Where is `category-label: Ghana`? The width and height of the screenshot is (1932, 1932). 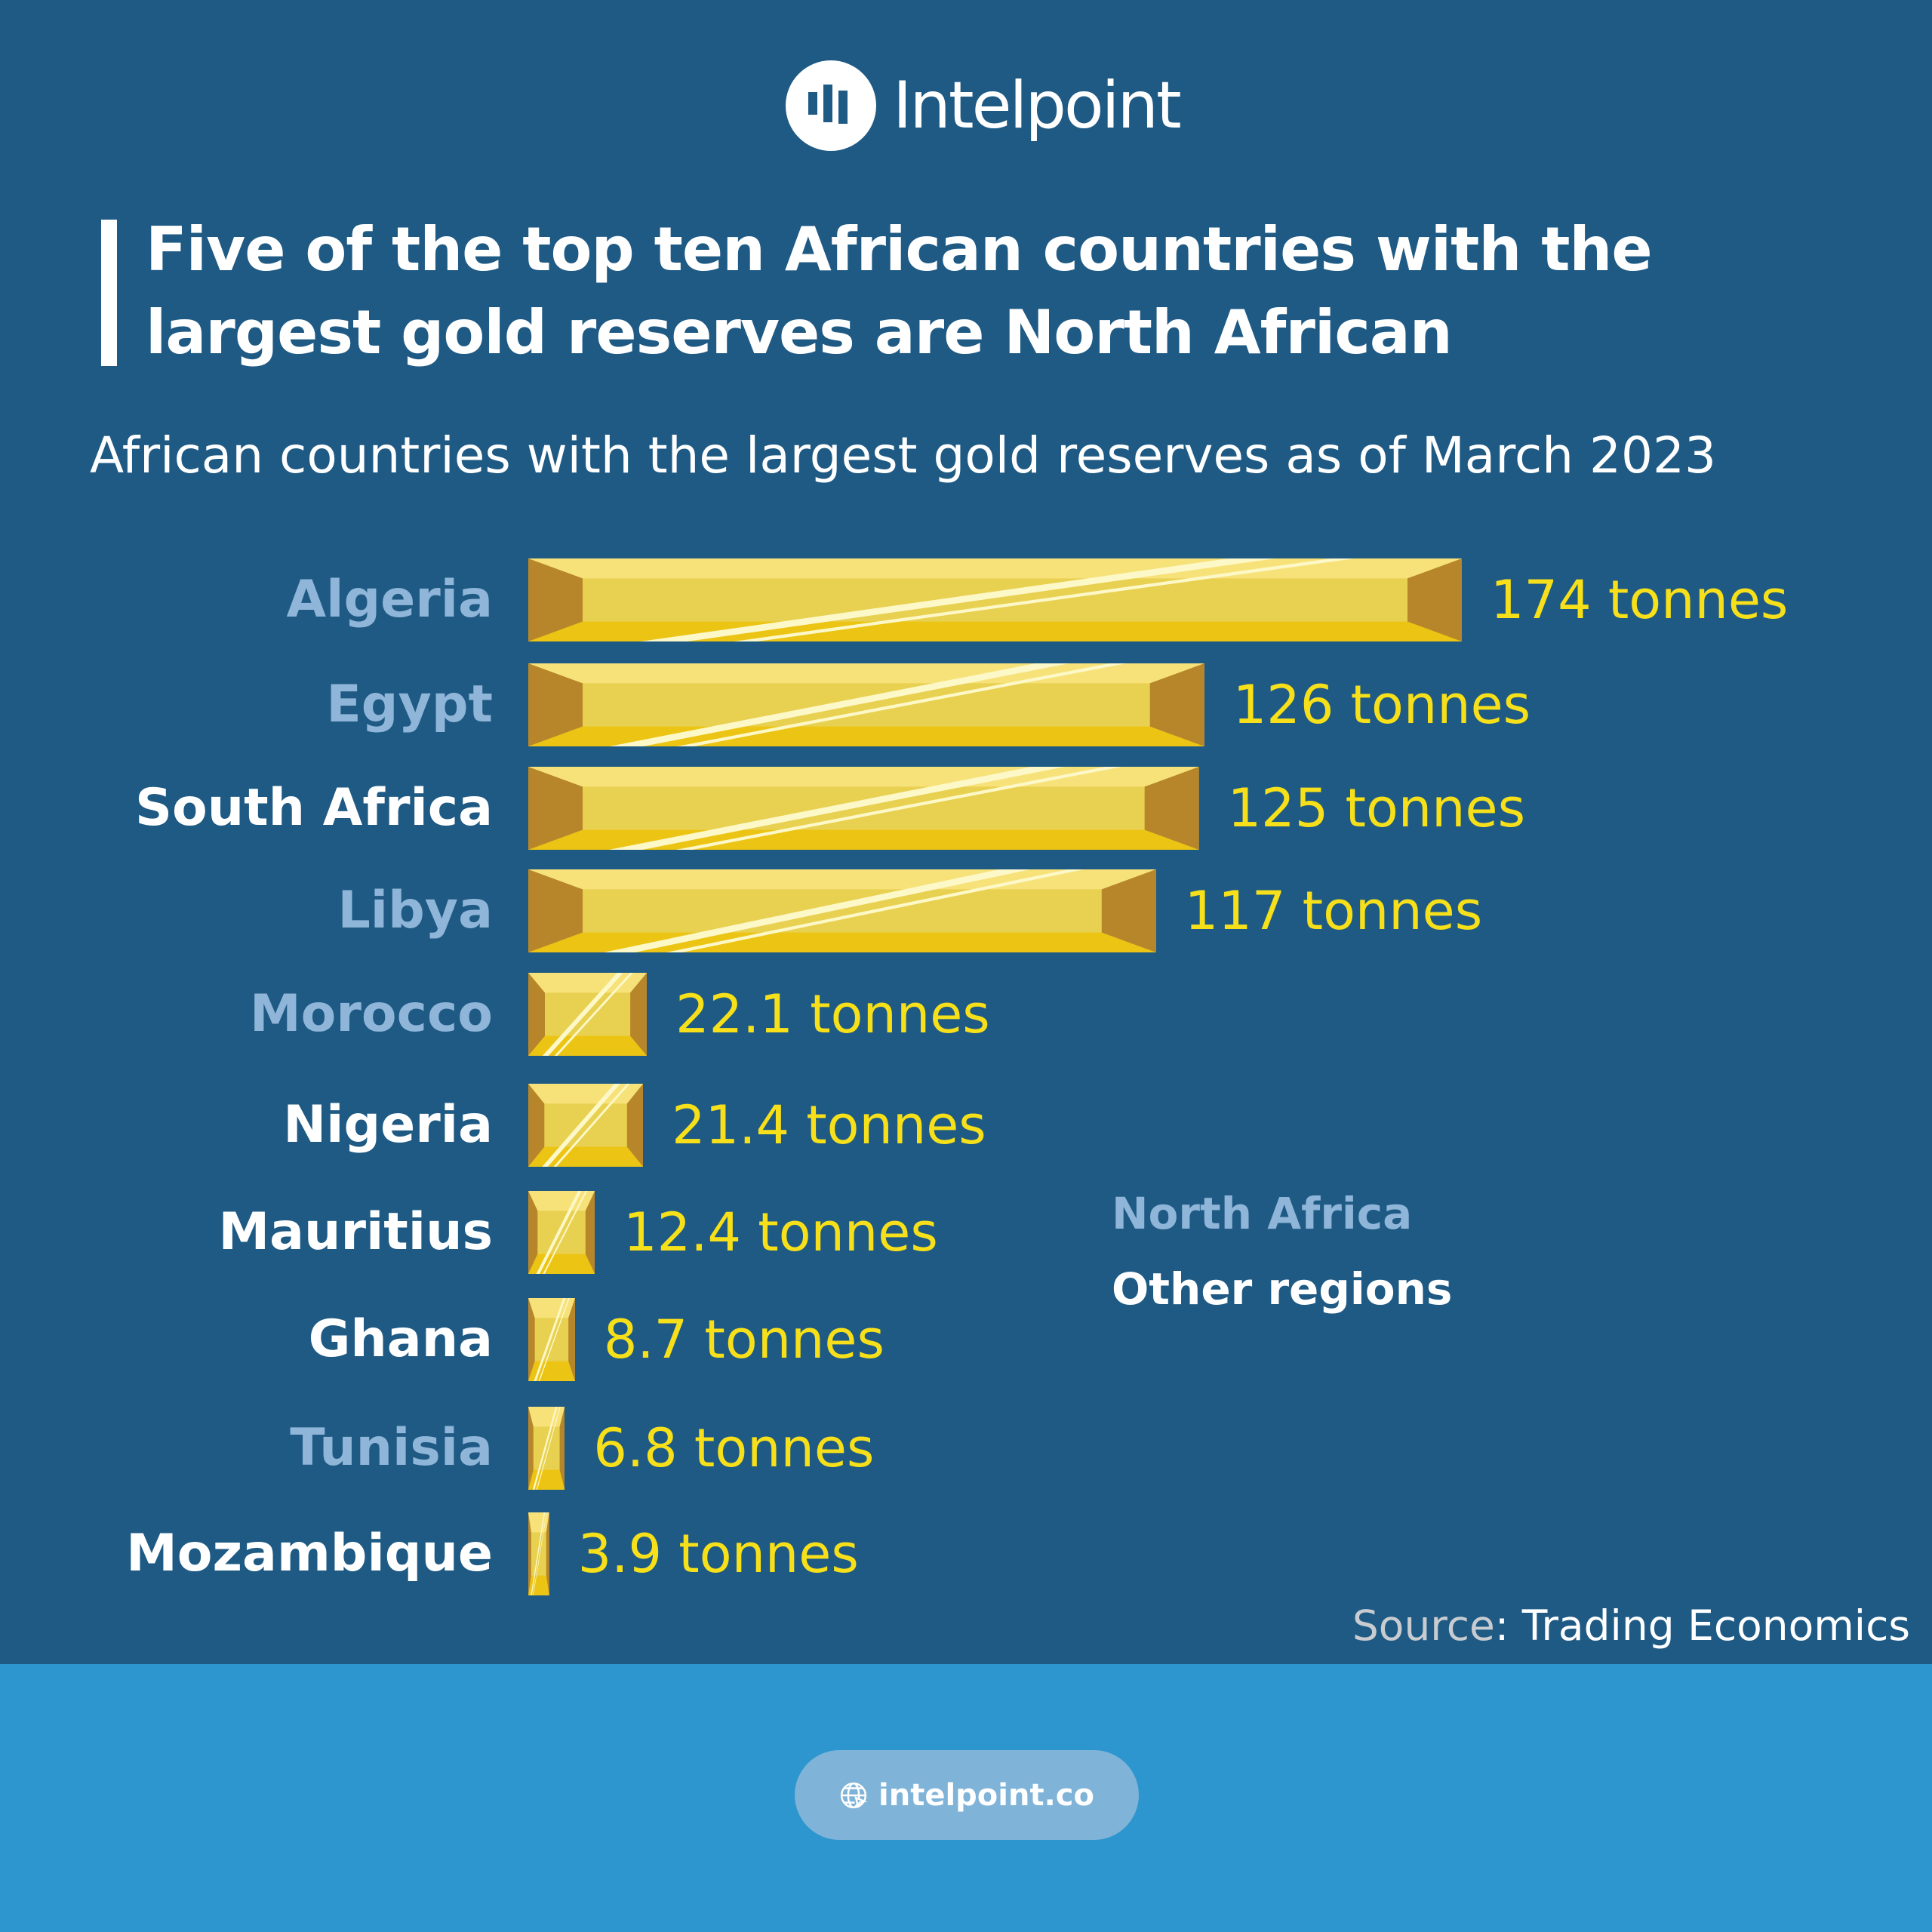 category-label: Ghana is located at coordinates (400, 1339).